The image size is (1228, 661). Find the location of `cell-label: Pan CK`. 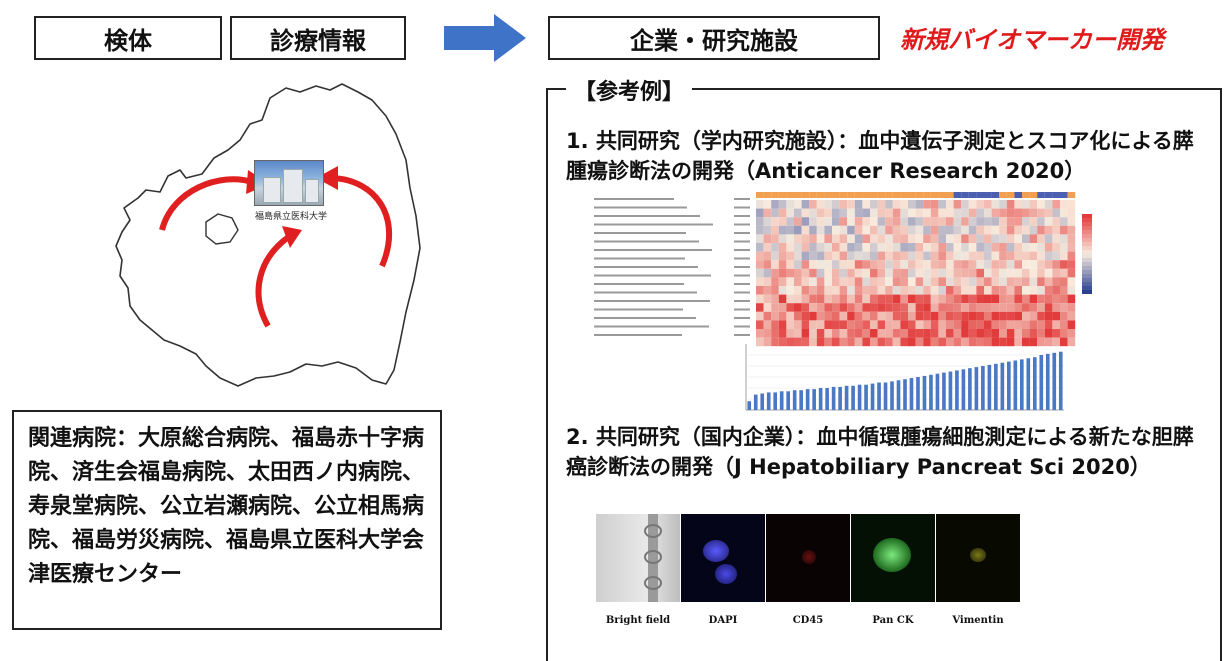

cell-label: Pan CK is located at coordinates (893, 620).